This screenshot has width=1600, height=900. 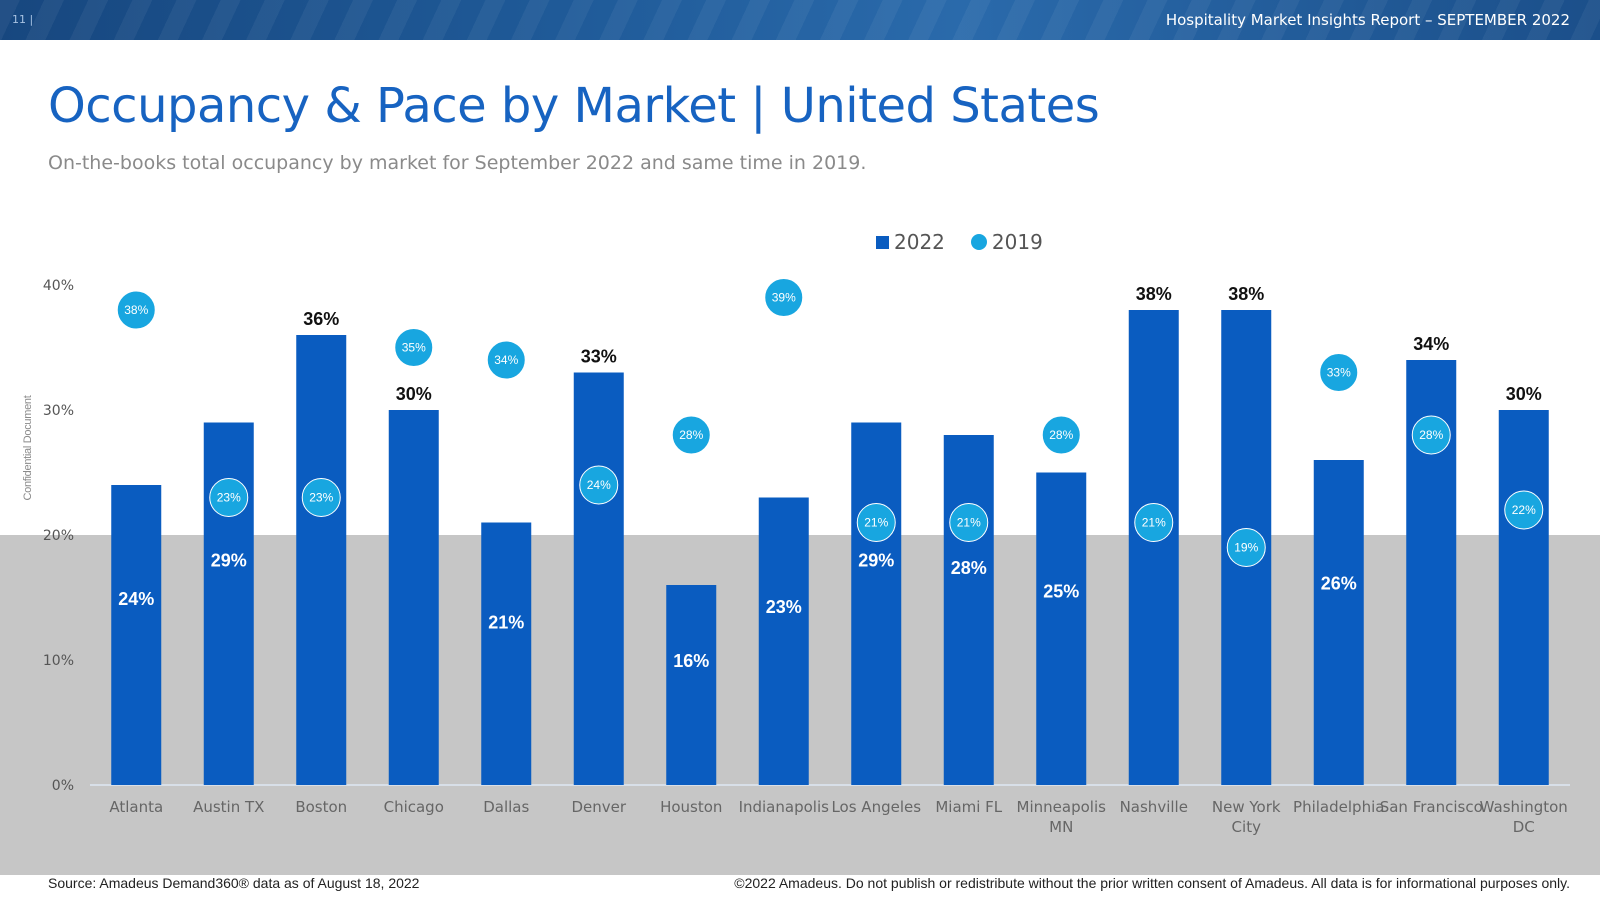 What do you see at coordinates (968, 807) in the screenshot?
I see `x-tick-label: Miami FL` at bounding box center [968, 807].